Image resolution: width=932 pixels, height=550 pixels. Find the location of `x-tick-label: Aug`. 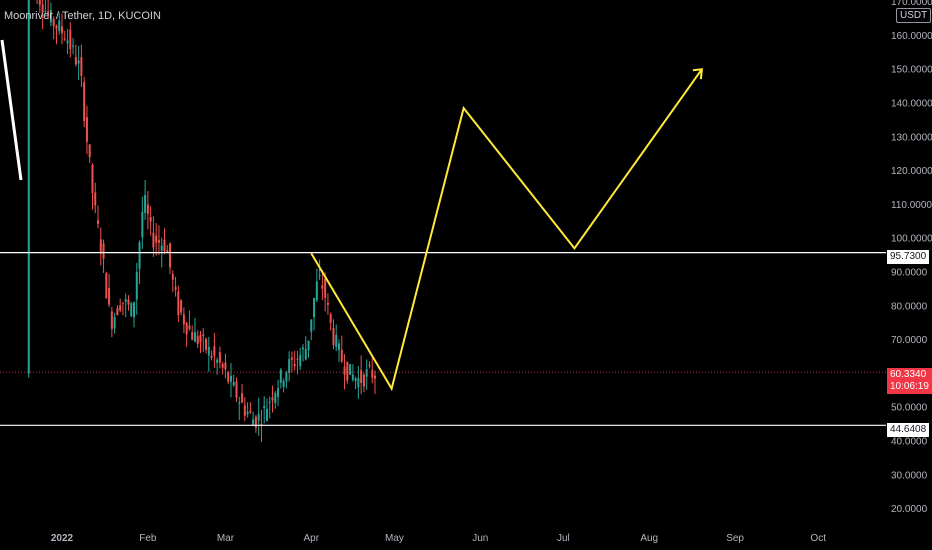

x-tick-label: Aug is located at coordinates (649, 538).